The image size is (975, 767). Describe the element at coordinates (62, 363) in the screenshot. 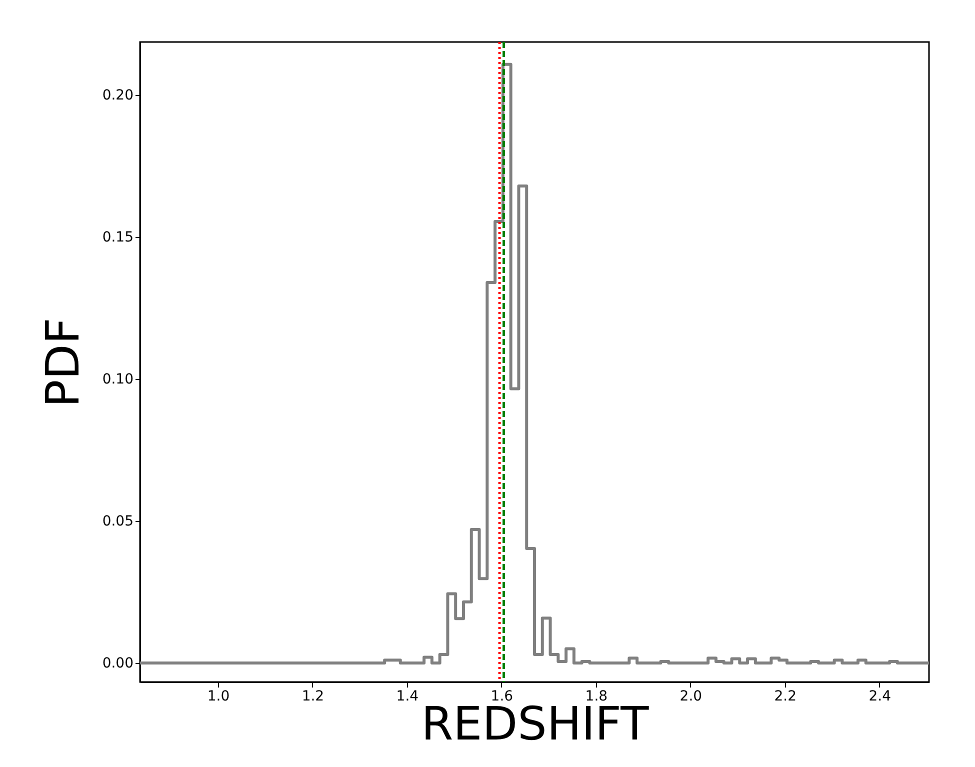

I see `y-axis-title: PDF` at that location.